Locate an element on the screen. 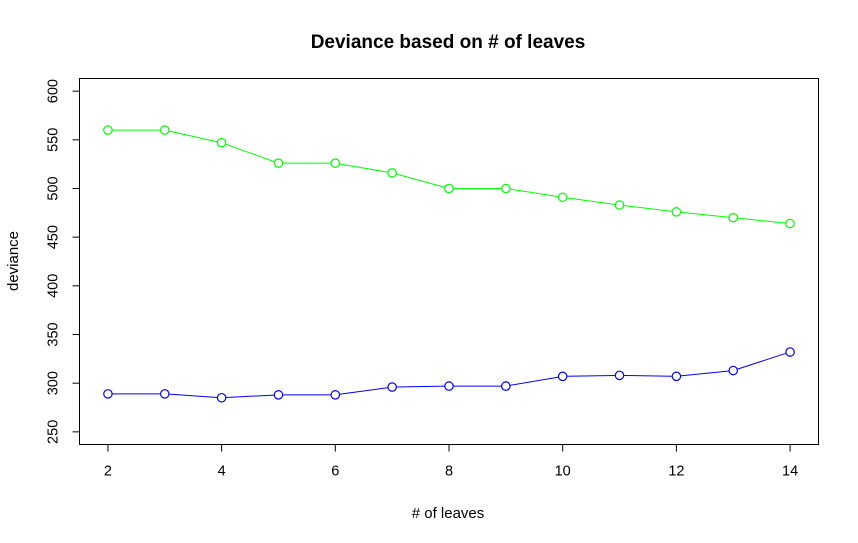 The width and height of the screenshot is (858, 543). y-axis-label: deviance is located at coordinates (13, 261).